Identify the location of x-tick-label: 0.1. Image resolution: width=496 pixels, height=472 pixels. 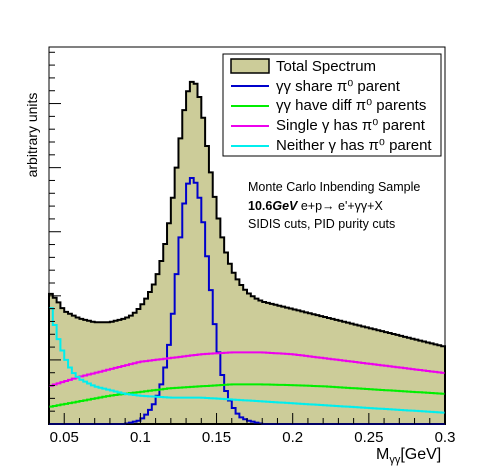
(140, 437).